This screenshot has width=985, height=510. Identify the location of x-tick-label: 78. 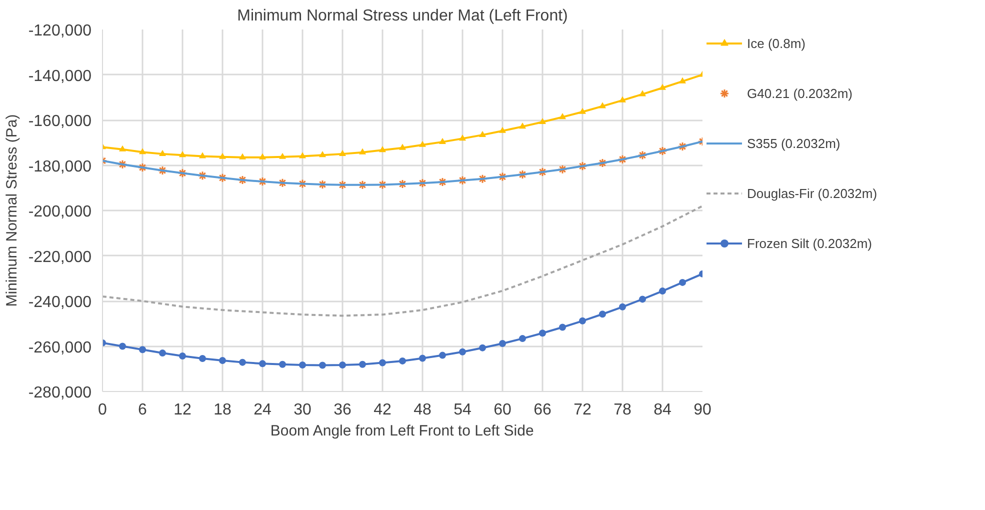
(623, 410).